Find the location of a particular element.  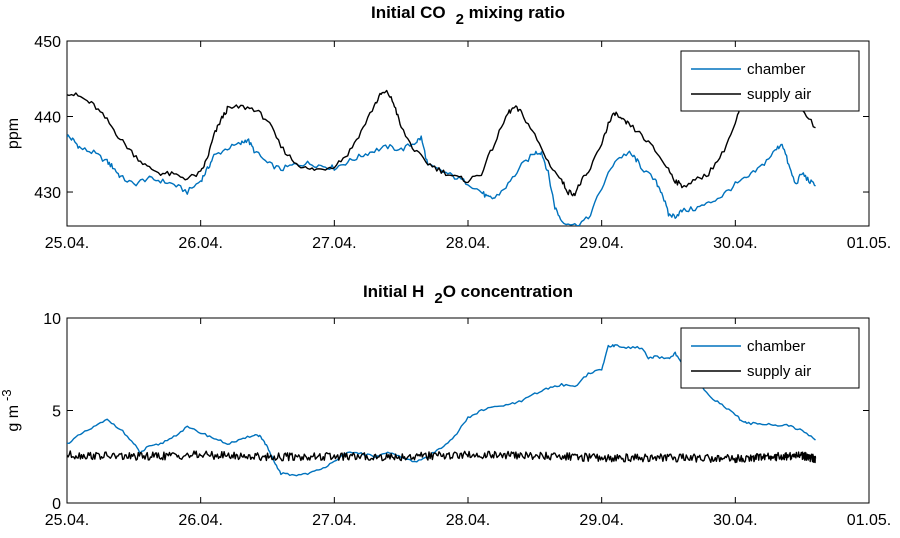

chart-title: Initial CO 2 mixing ratio is located at coordinates (468, 15).